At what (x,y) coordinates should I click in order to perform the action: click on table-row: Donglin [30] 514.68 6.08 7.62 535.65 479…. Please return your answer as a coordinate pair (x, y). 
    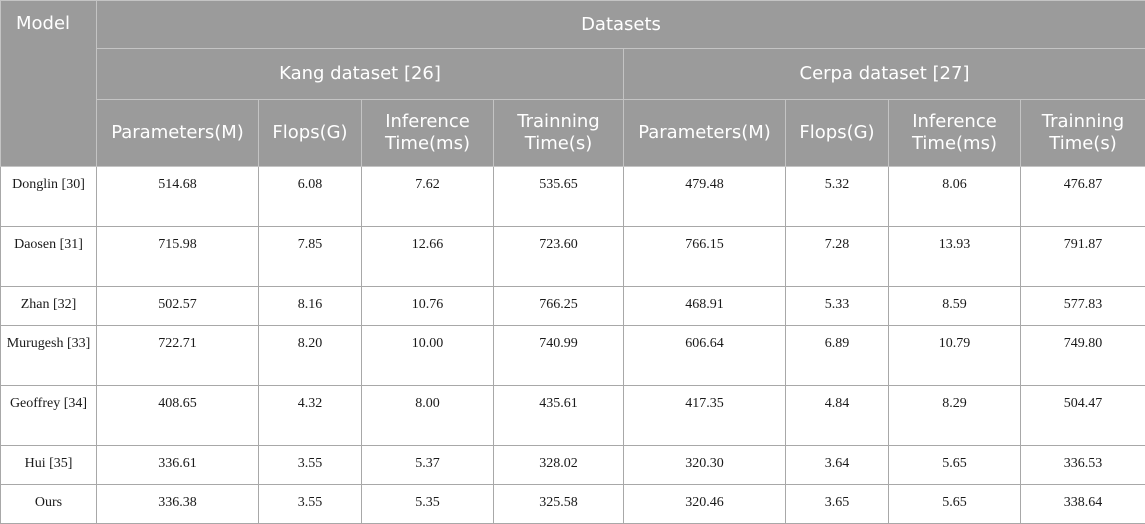
    Looking at the image, I should click on (573, 197).